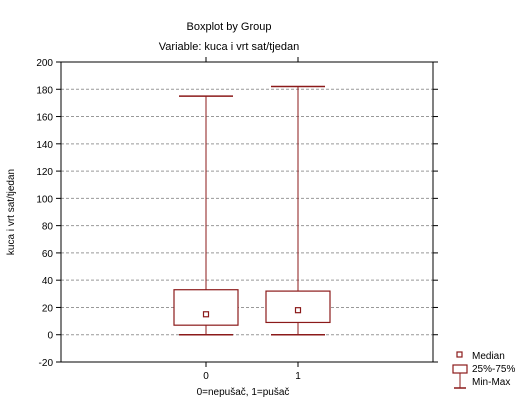  I want to click on x-axis-label: 0=nepušač, 1=pušač, so click(243, 392).